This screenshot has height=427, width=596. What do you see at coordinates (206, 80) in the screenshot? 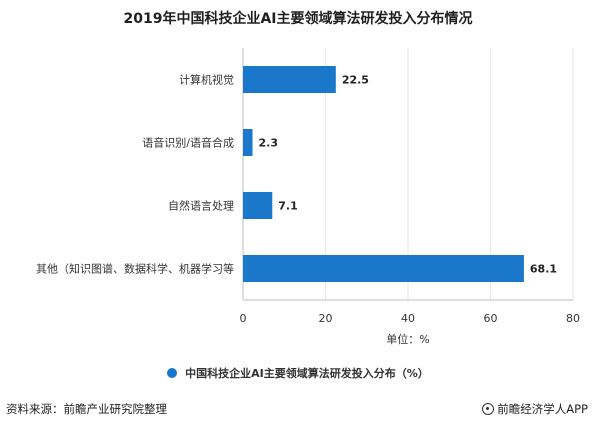
I see `category-label: 计算机视觉` at bounding box center [206, 80].